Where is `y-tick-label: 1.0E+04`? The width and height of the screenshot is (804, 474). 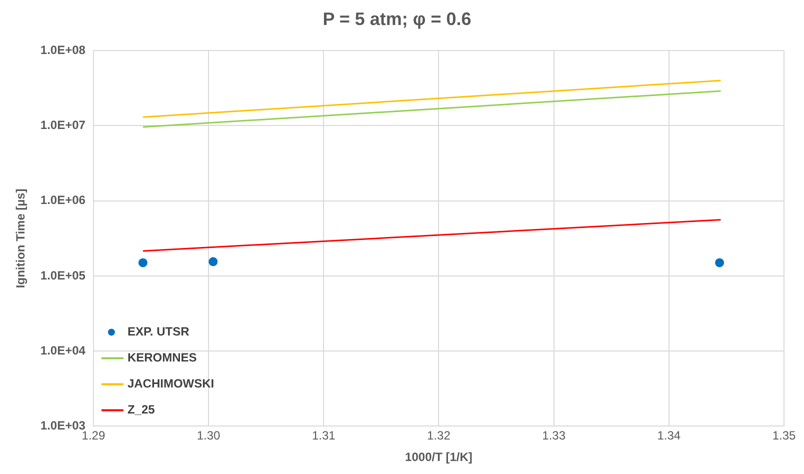 y-tick-label: 1.0E+04 is located at coordinates (63, 350).